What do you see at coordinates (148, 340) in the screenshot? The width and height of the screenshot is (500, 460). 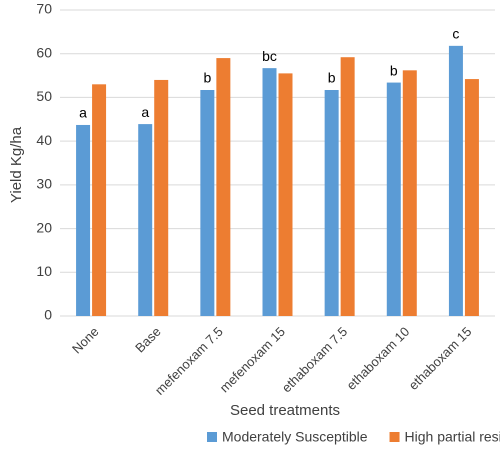 I see `x-tick-label: Base` at bounding box center [148, 340].